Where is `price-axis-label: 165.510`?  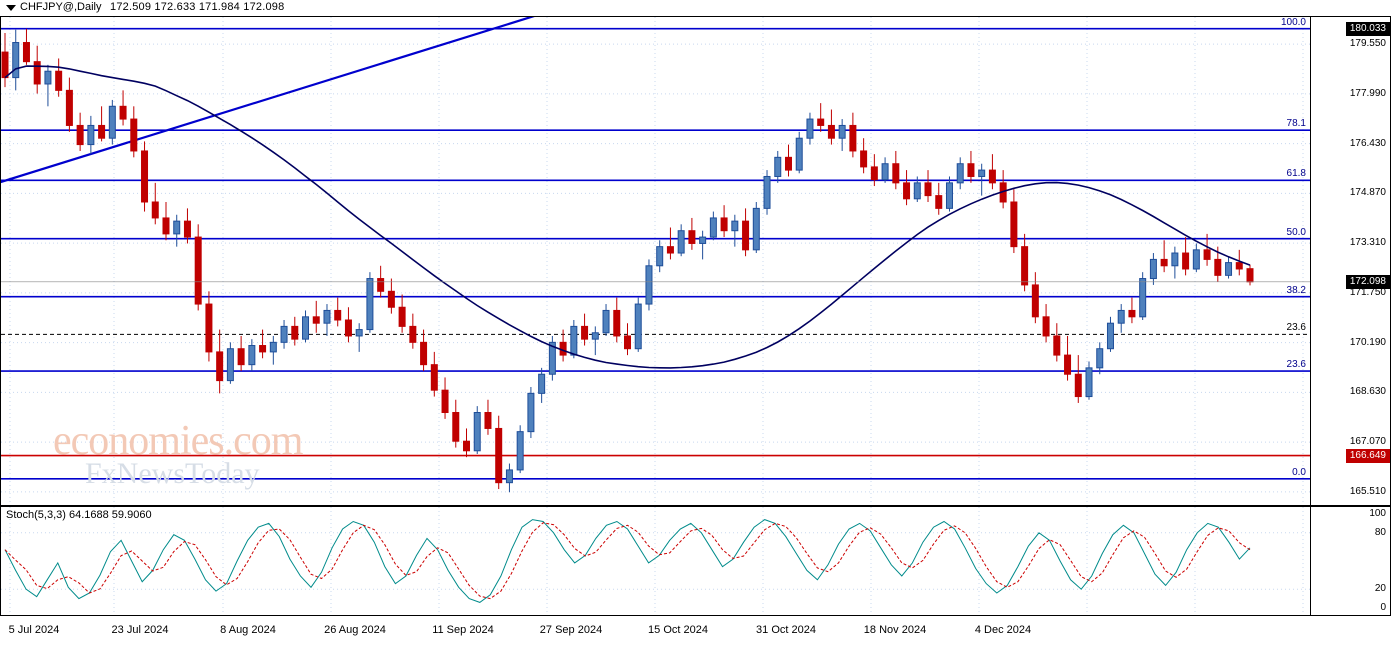
price-axis-label: 165.510 is located at coordinates (1367, 491).